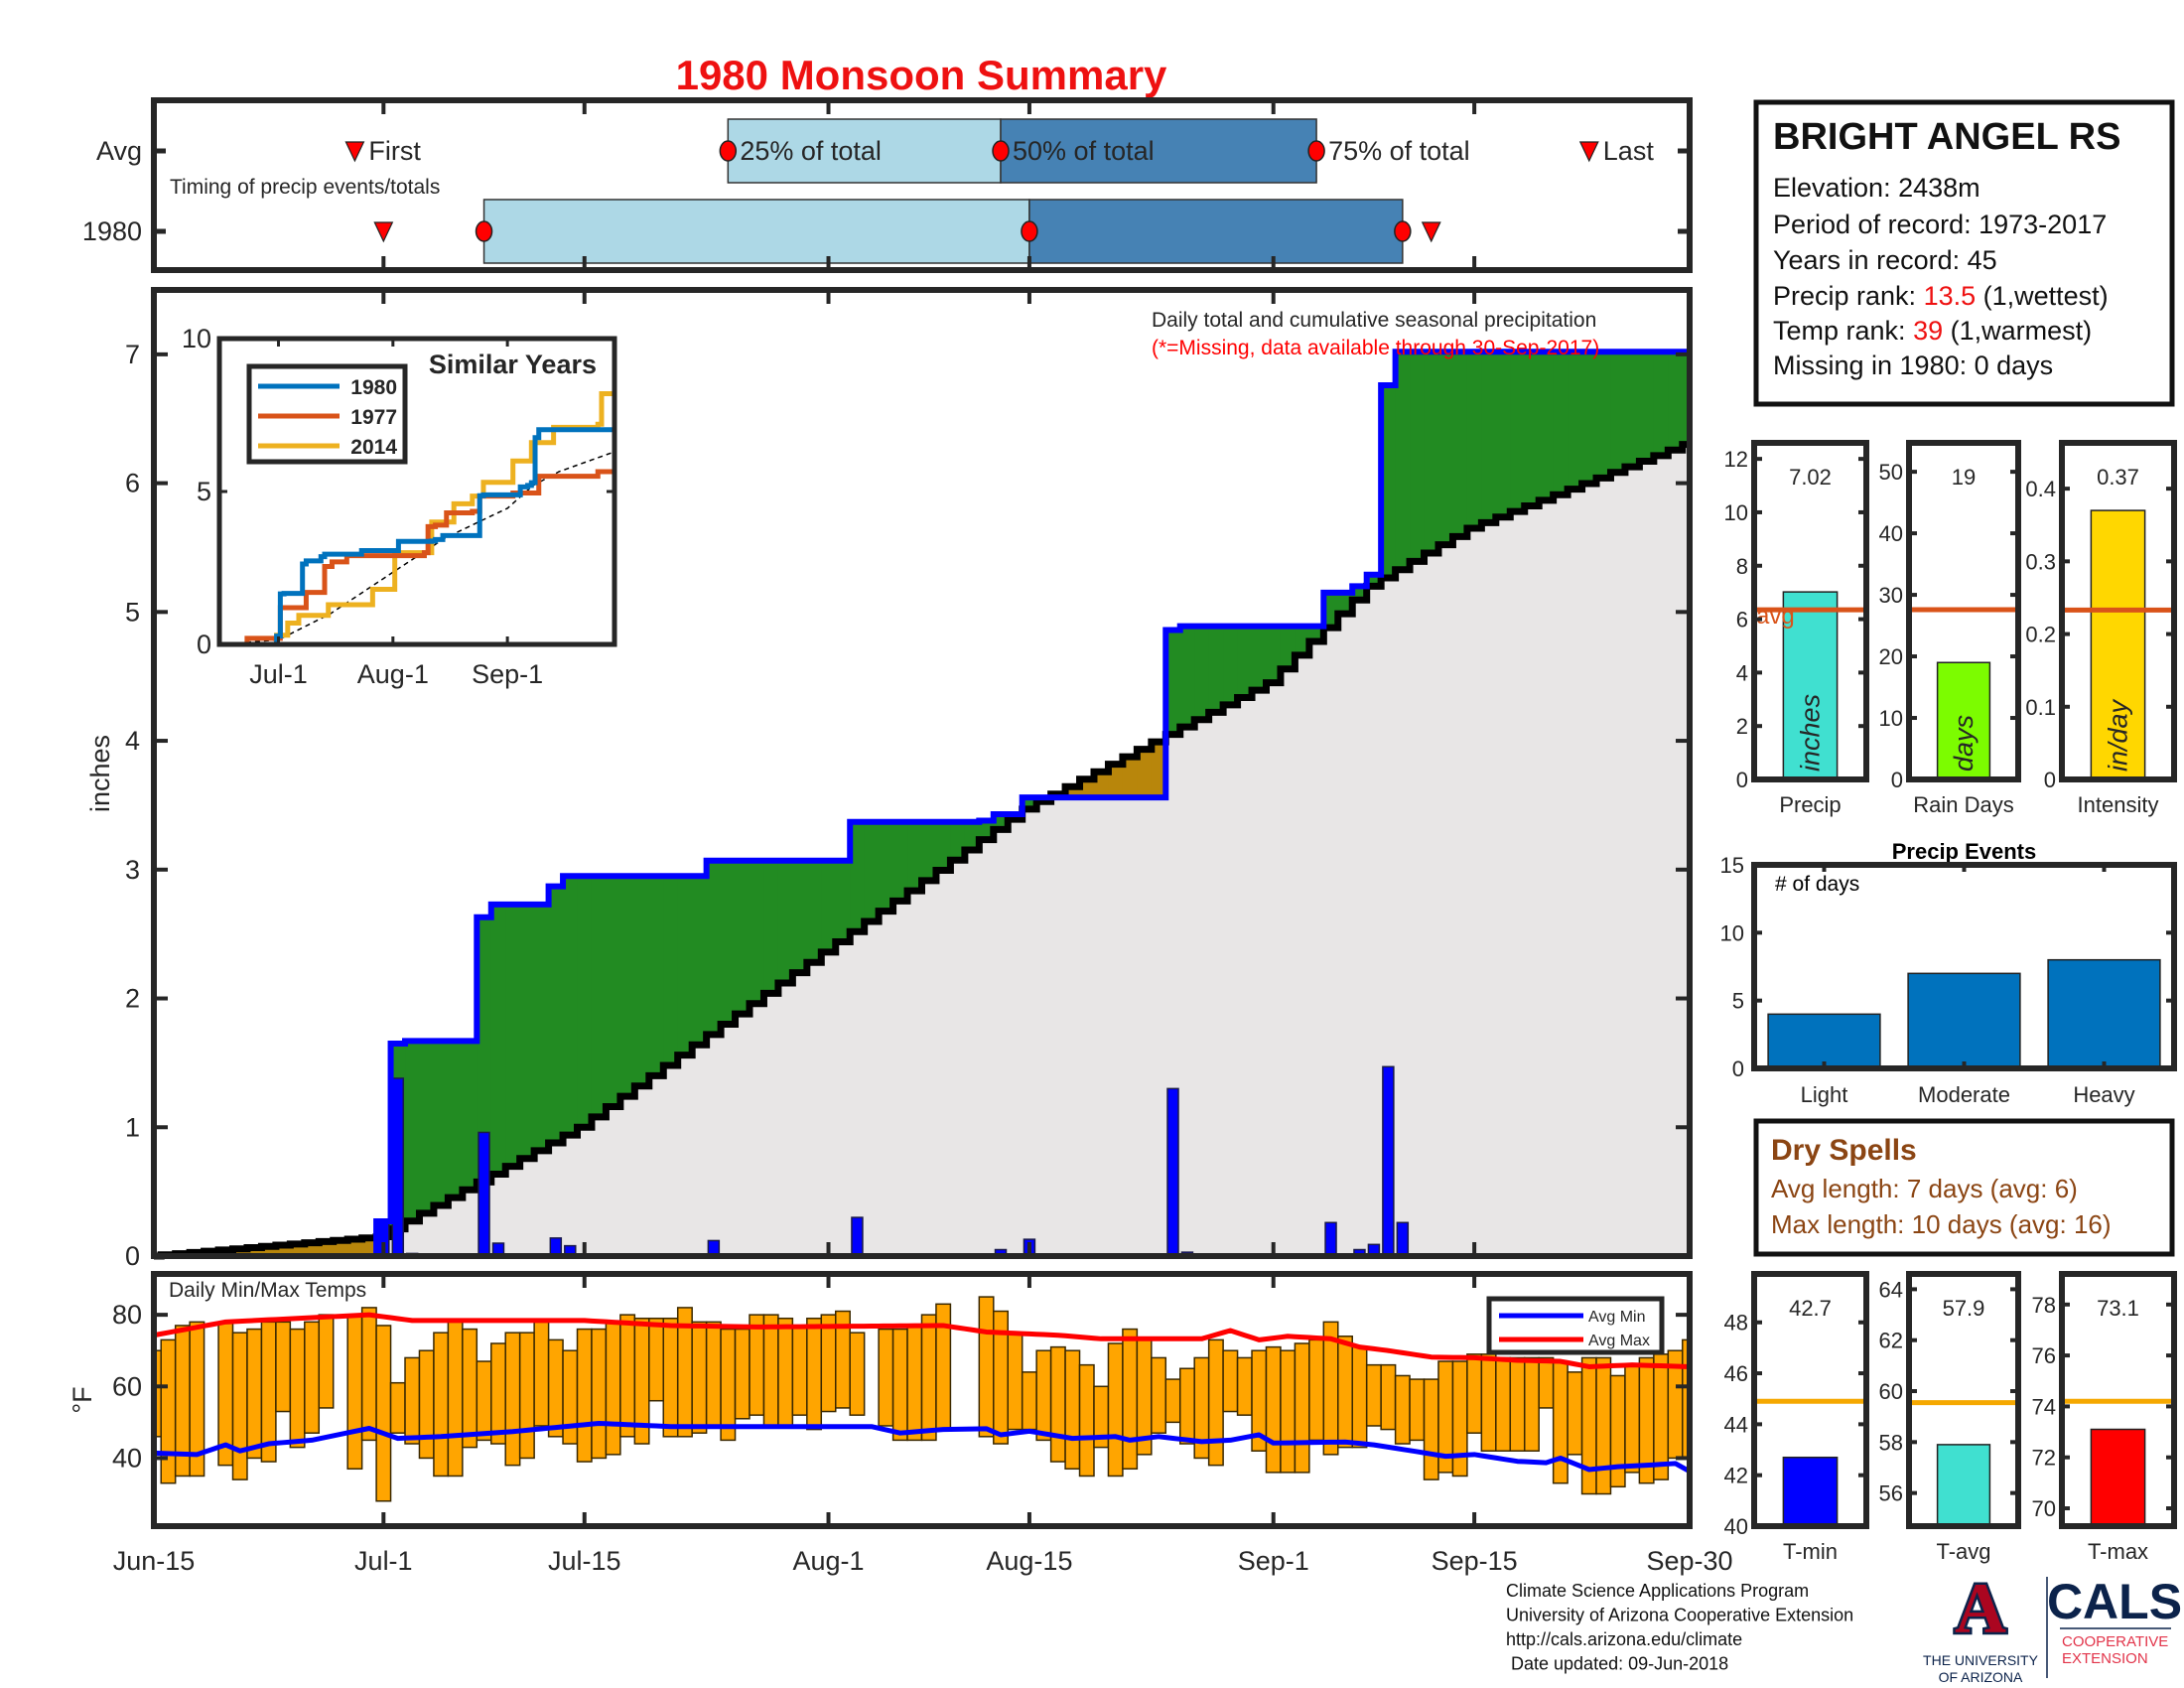  I want to click on date-axis-label: Sep-30, so click(1689, 1561).